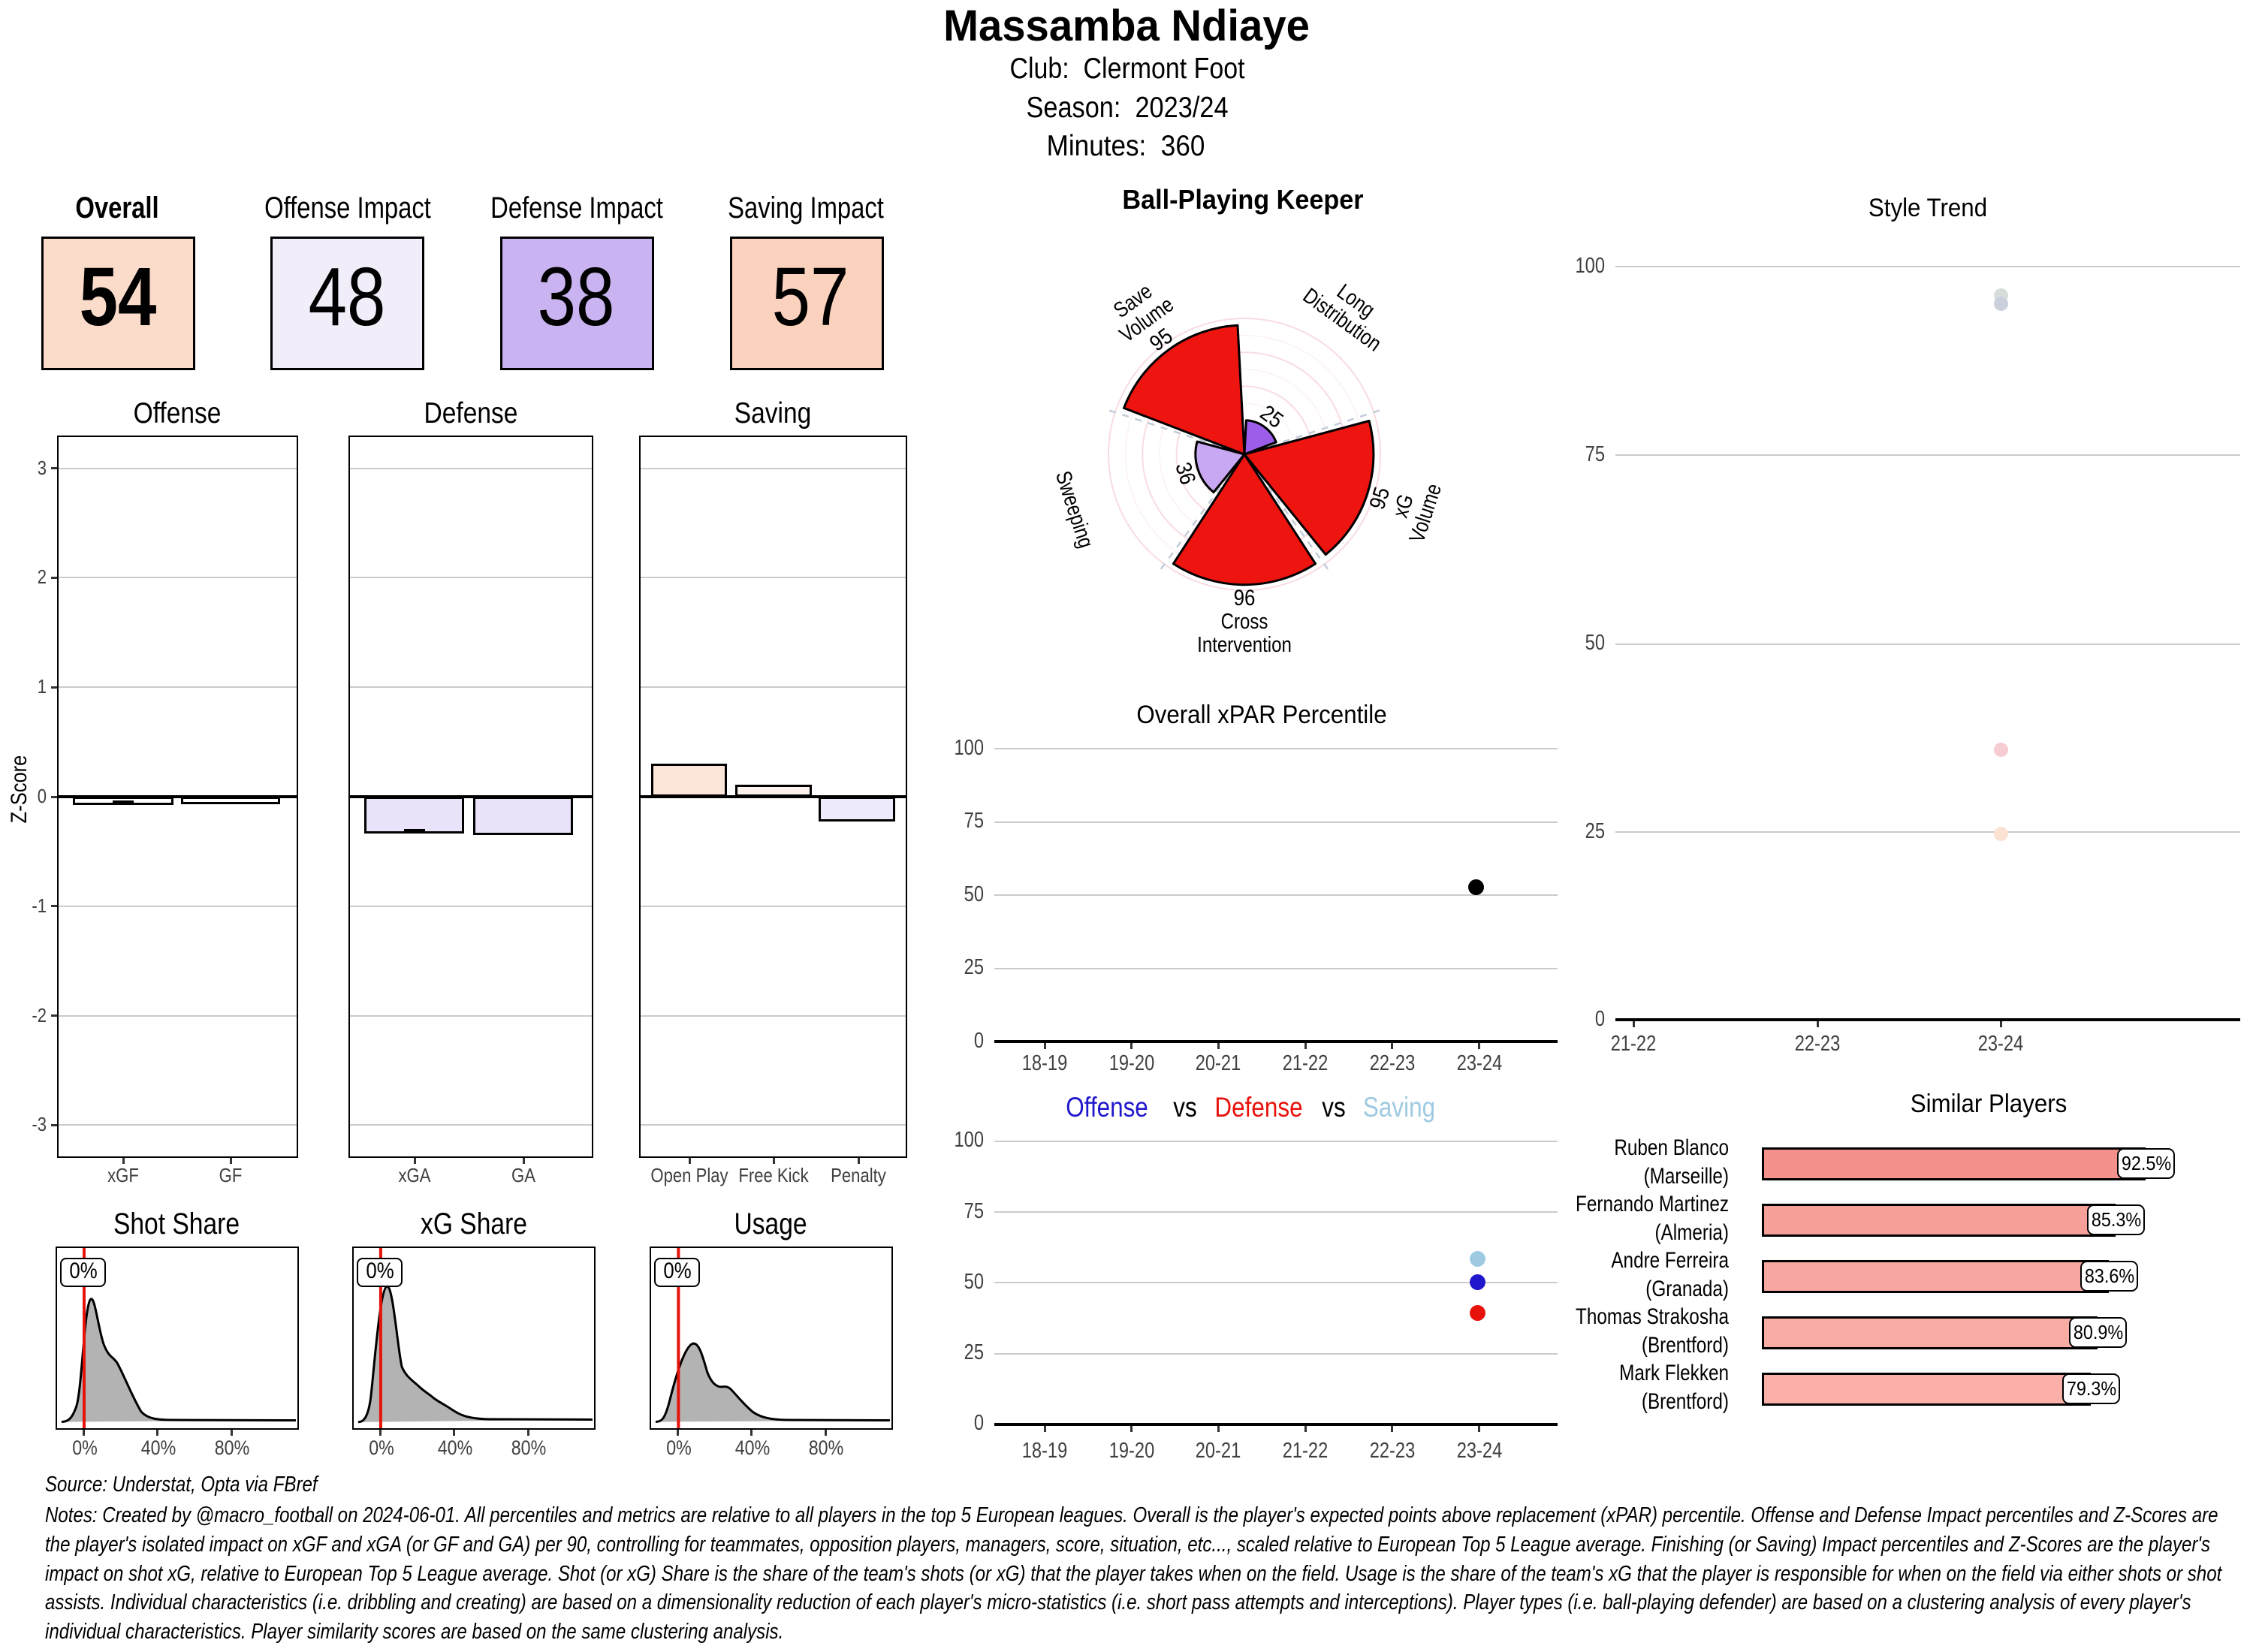 Image resolution: width=2253 pixels, height=1652 pixels. I want to click on svg-text: LongDistribution, so click(1349, 310).